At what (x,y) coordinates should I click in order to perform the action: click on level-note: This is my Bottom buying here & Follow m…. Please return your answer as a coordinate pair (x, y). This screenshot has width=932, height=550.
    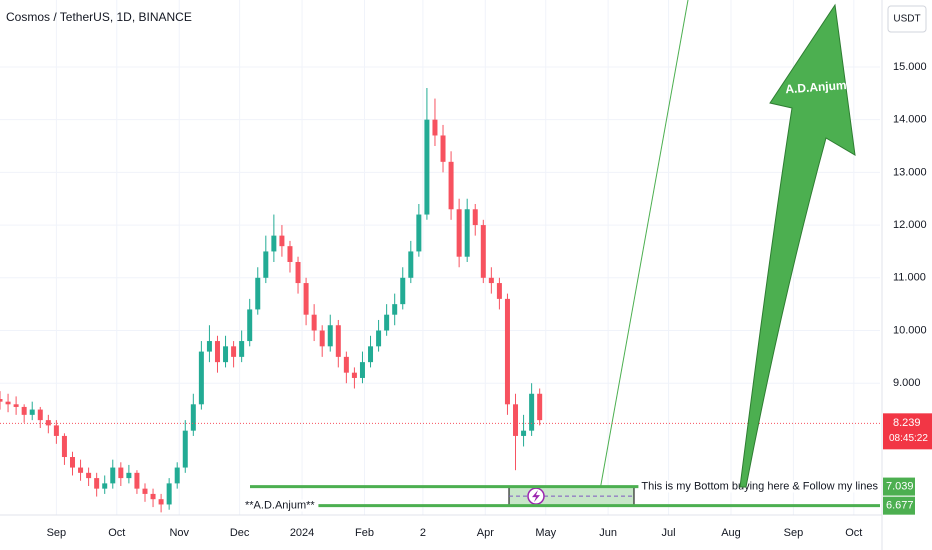
    Looking at the image, I should click on (759, 486).